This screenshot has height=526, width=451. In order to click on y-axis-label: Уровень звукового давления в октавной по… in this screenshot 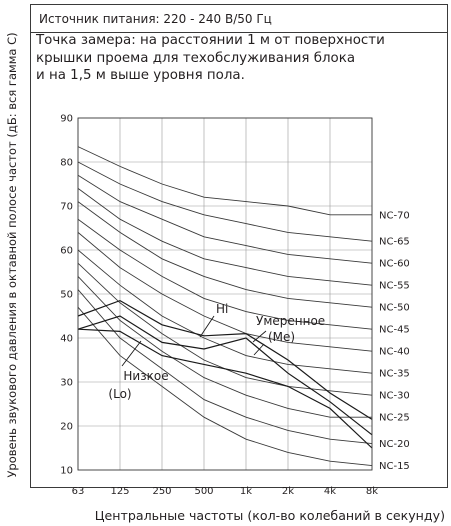, I will do `click(12, 255)`.